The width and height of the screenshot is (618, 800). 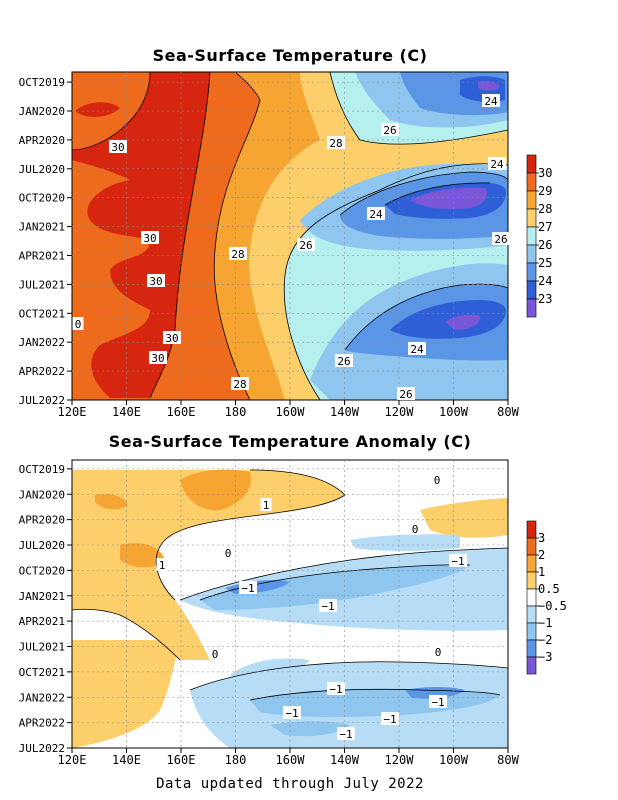 What do you see at coordinates (290, 55) in the screenshot?
I see `sst-title: Sea-Surface Temperature (C)` at bounding box center [290, 55].